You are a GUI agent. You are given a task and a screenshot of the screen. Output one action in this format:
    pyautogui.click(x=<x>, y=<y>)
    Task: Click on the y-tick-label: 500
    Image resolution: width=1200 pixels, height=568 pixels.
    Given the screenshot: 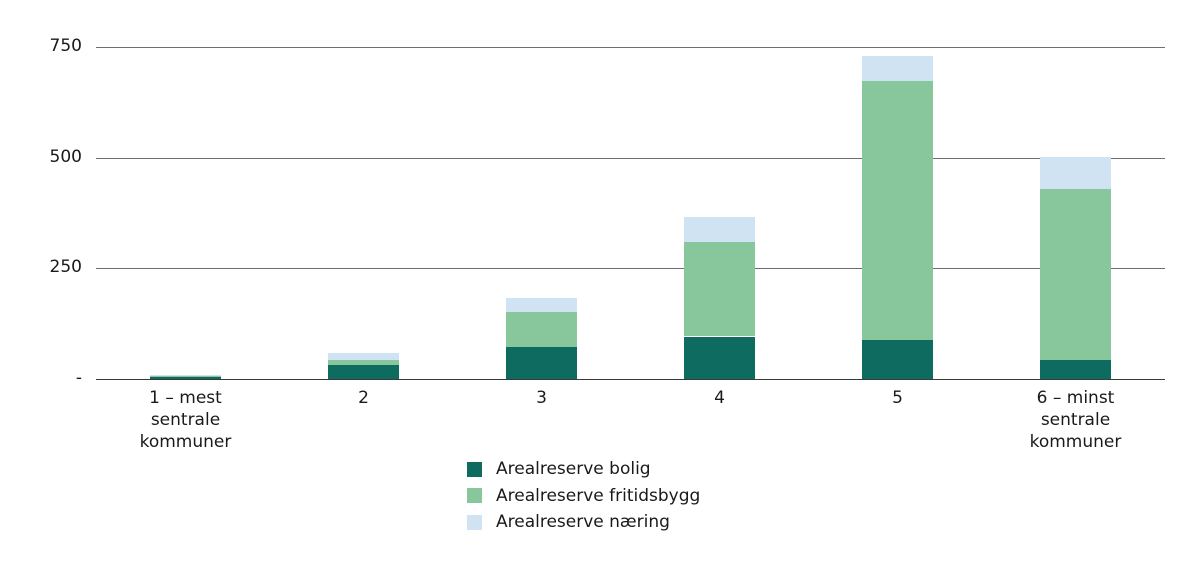 What is the action you would take?
    pyautogui.click(x=65, y=156)
    